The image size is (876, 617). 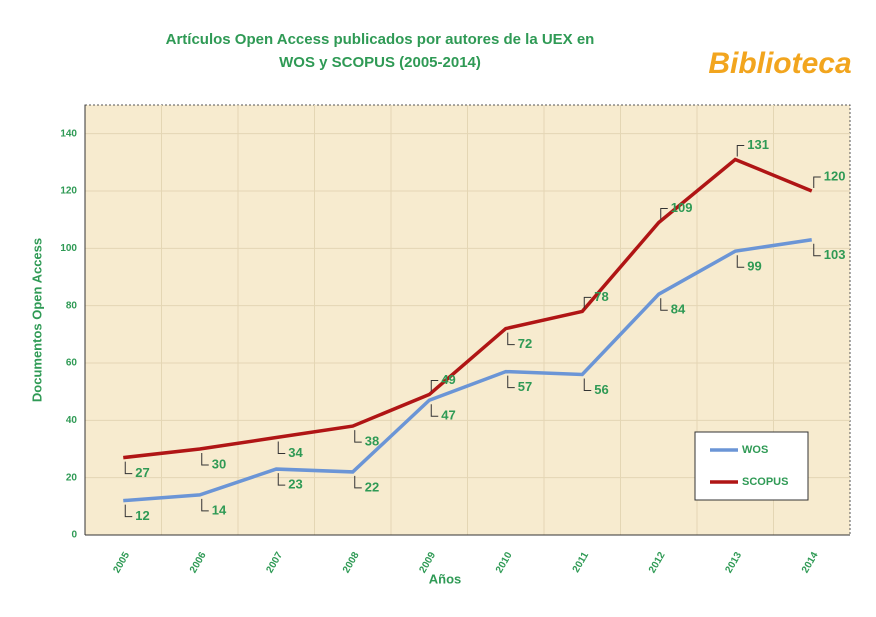 What do you see at coordinates (779, 63) in the screenshot?
I see `logo: Biblioteca` at bounding box center [779, 63].